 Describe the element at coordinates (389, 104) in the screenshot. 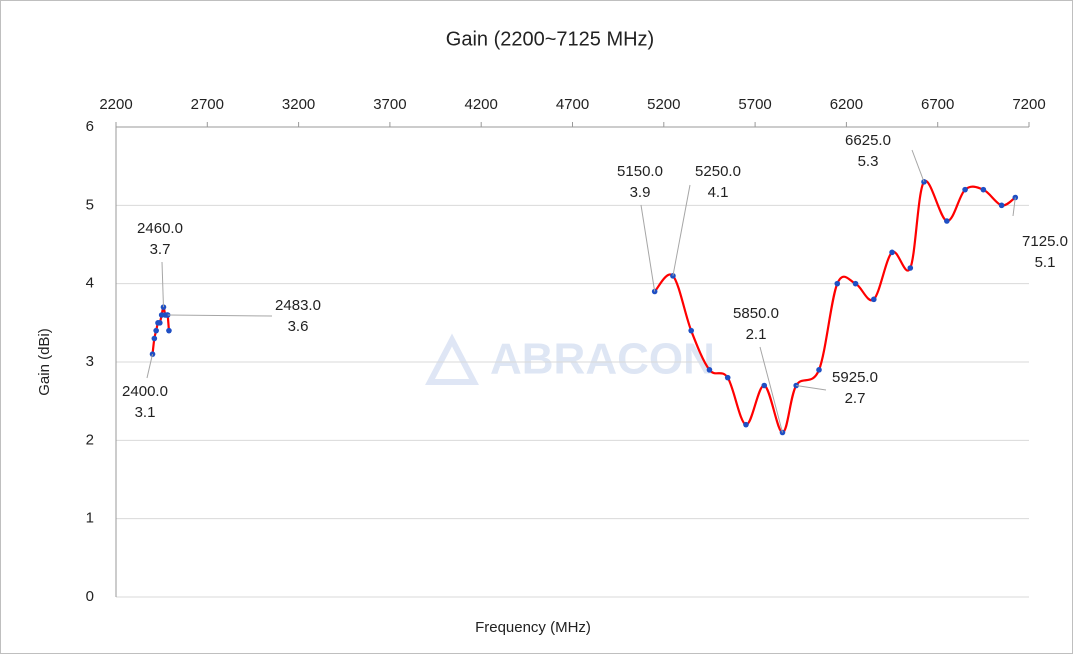

I see `x-tick-label: 3700` at that location.